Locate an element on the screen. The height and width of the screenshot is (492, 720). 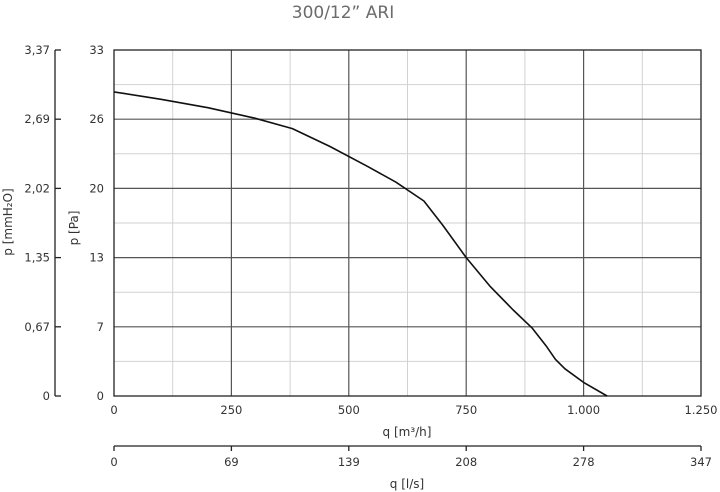
y-tick-label: 20 is located at coordinates (96, 188).